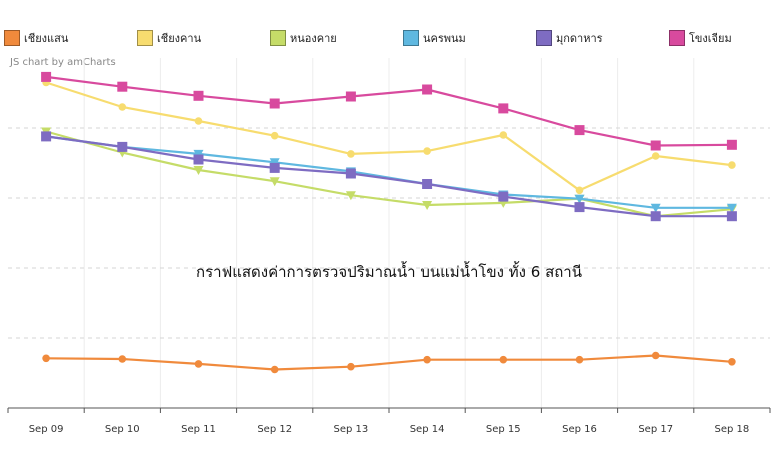 The height and width of the screenshot is (454, 778). What do you see at coordinates (732, 429) in the screenshot?
I see `x-tick-label: Sep 18` at bounding box center [732, 429].